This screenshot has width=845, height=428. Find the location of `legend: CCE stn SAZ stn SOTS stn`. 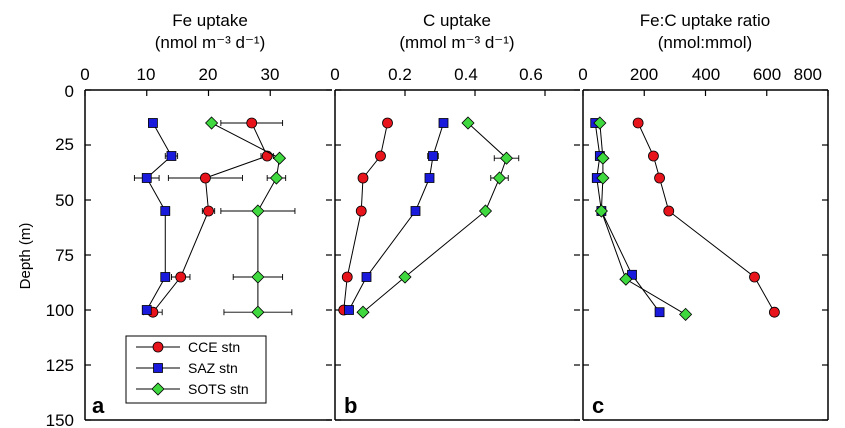

legend: CCE stn SAZ stn SOTS stn is located at coordinates (196, 369).